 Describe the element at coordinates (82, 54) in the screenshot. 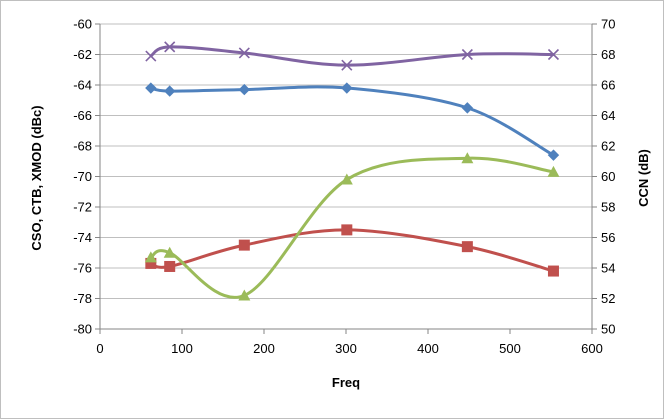

I see `y-tick-label: -62` at that location.